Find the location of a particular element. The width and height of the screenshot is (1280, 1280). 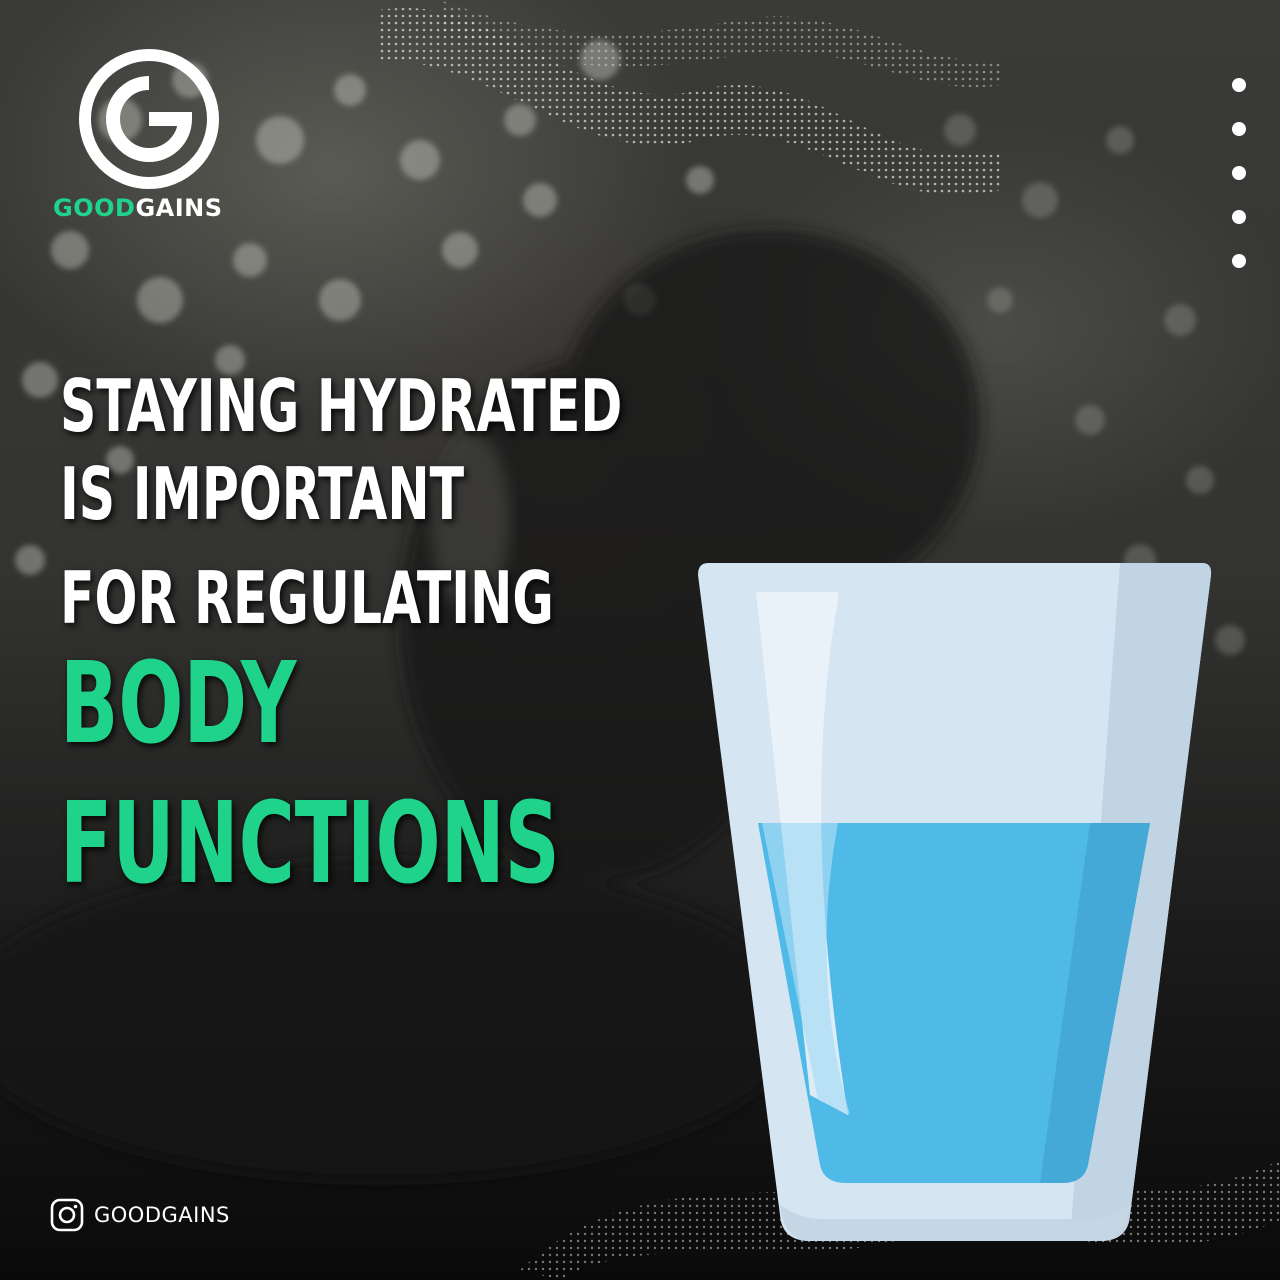

pager-dots is located at coordinates (1239, 188).